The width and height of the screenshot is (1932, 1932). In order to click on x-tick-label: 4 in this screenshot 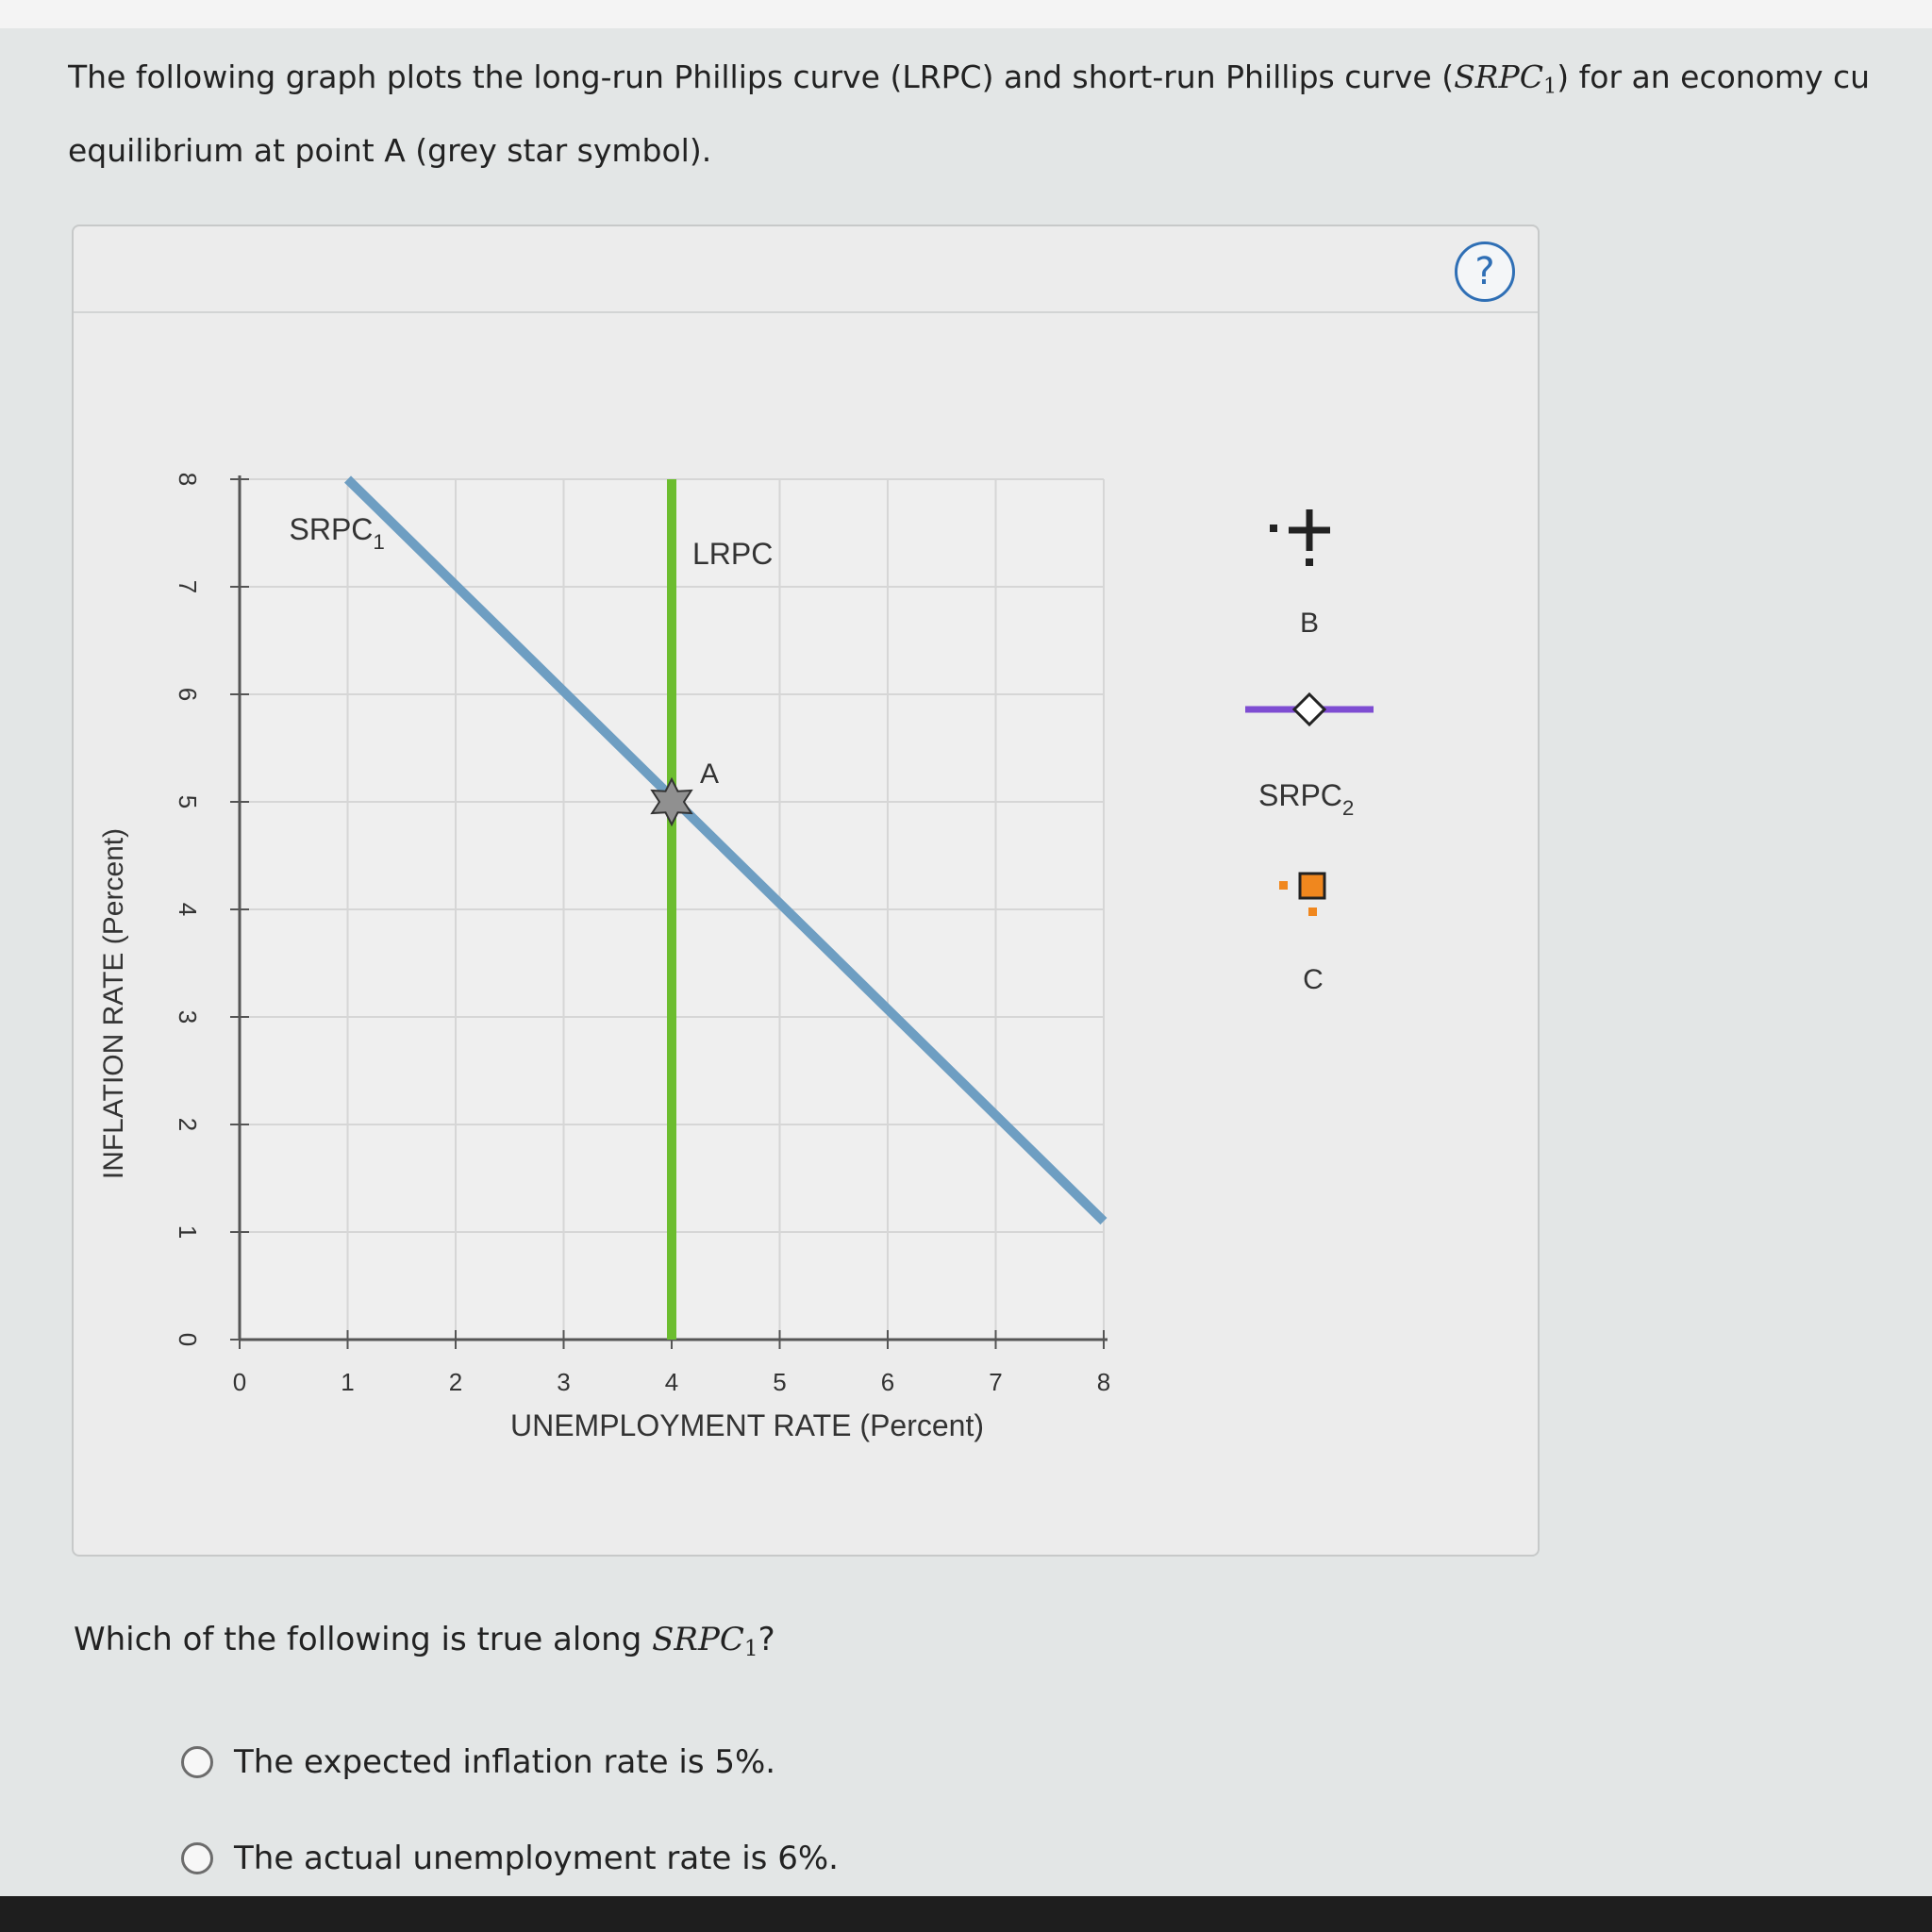, I will do `click(671, 1382)`.